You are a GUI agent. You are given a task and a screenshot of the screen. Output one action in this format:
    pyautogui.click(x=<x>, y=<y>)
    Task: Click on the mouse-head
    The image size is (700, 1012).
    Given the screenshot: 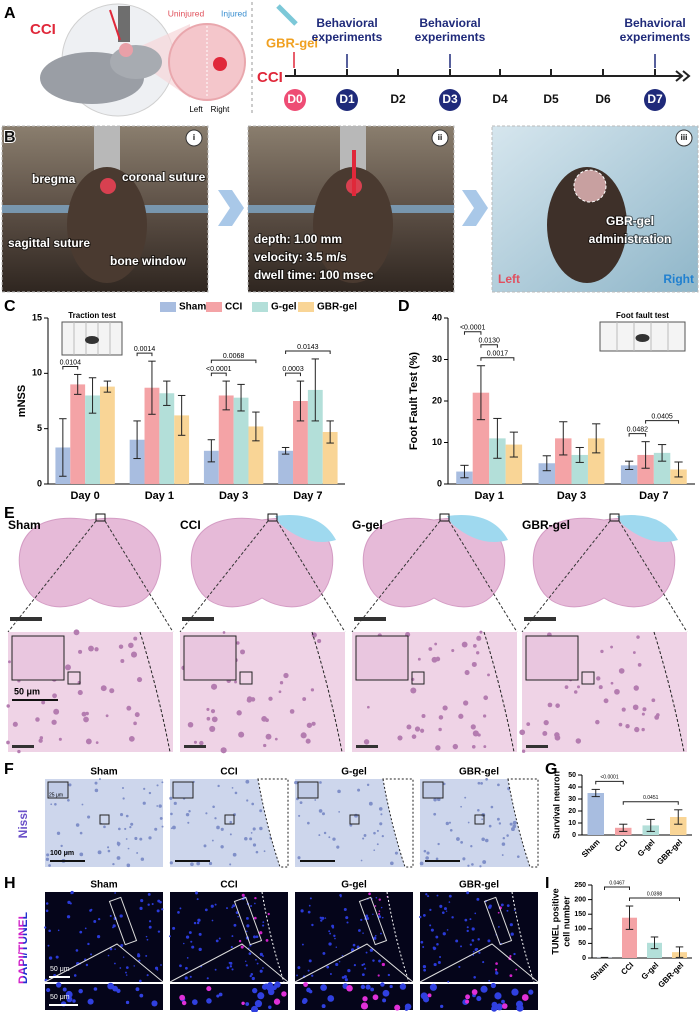 What is the action you would take?
    pyautogui.click(x=587, y=225)
    